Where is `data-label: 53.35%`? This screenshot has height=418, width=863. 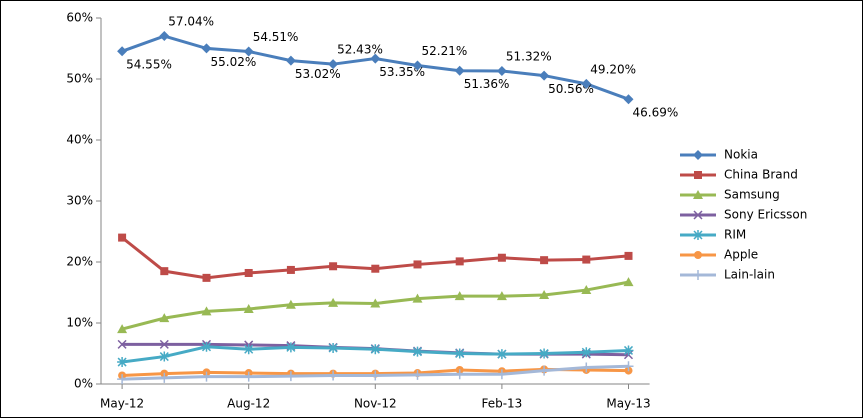 data-label: 53.35% is located at coordinates (402, 72).